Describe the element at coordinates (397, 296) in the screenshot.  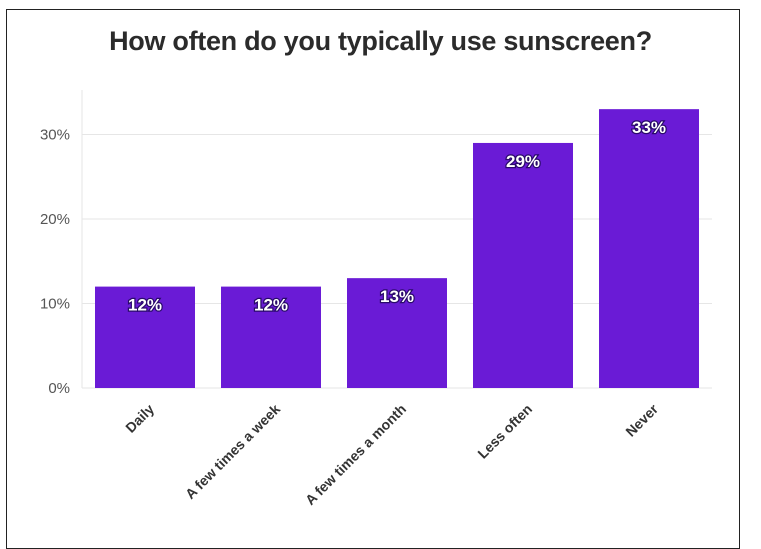
I see `data-label: 13%` at that location.